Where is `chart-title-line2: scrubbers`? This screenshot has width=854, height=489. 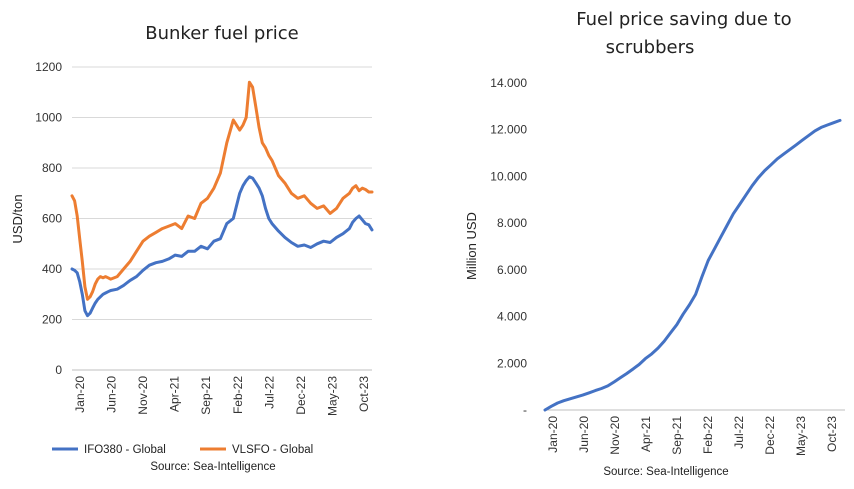
chart-title-line2: scrubbers is located at coordinates (650, 47).